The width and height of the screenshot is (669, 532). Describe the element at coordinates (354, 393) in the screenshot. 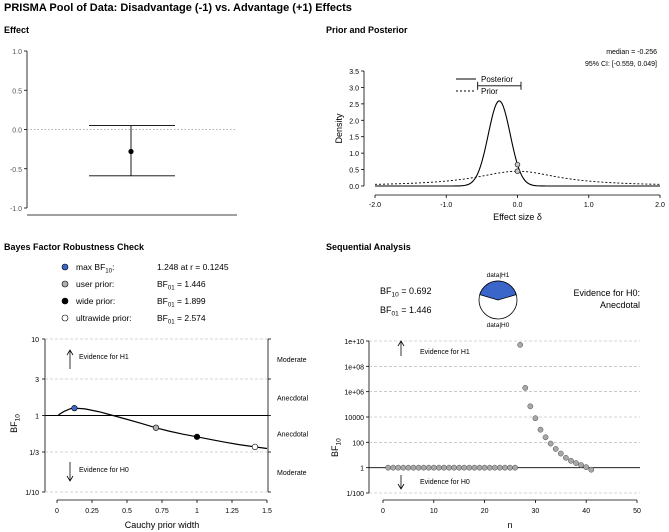

I see `sequential-y-tick-label: 1e+06` at that location.